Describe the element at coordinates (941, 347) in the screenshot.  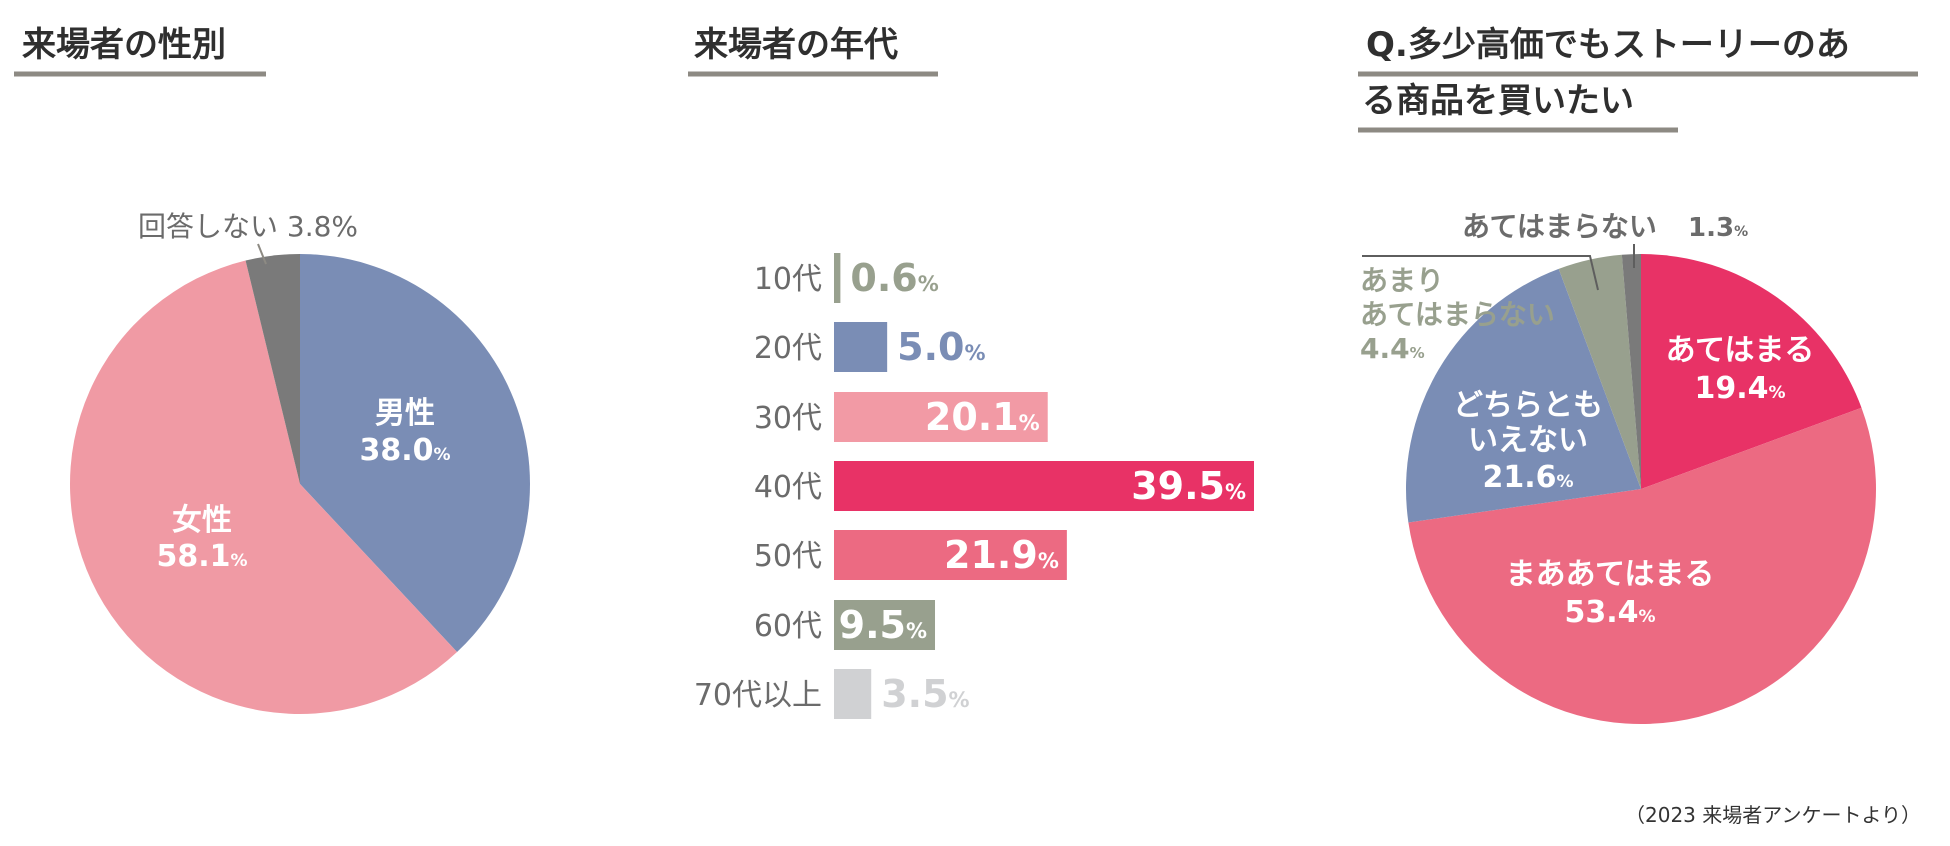
I see `age-value-label-1: 5.0%` at that location.